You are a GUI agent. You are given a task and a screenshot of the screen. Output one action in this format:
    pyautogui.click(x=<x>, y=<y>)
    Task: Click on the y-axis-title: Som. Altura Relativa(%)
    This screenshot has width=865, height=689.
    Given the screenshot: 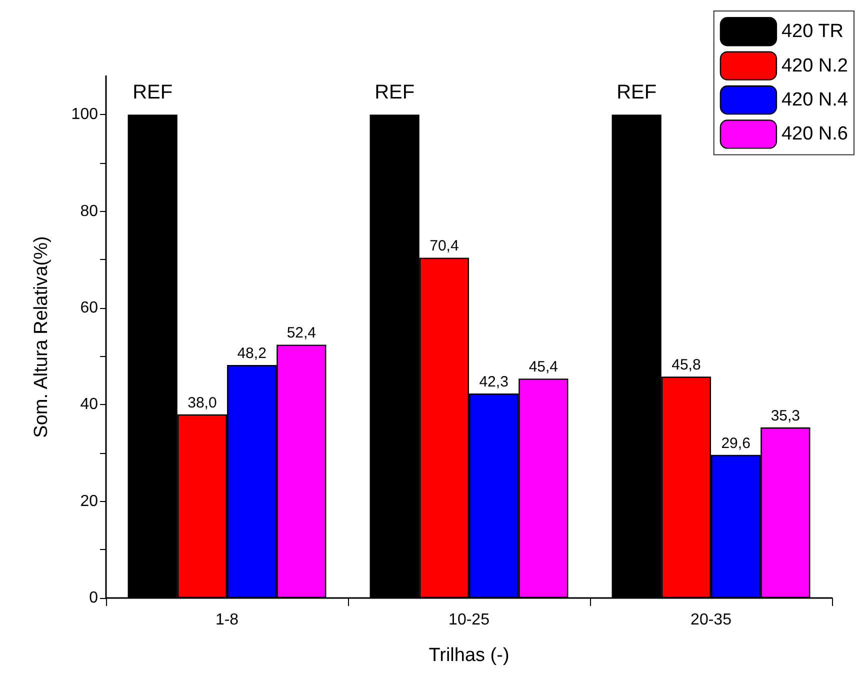 What is the action you would take?
    pyautogui.click(x=41, y=337)
    